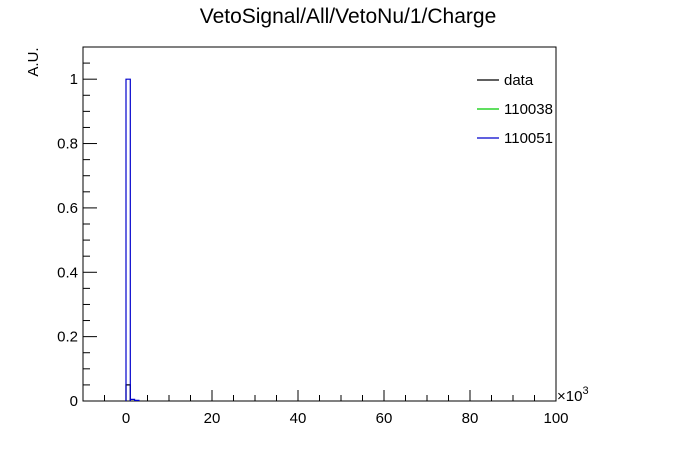 Image resolution: width=696 pixels, height=472 pixels. Describe the element at coordinates (33, 61) in the screenshot. I see `y-axis-label: A.U.` at that location.